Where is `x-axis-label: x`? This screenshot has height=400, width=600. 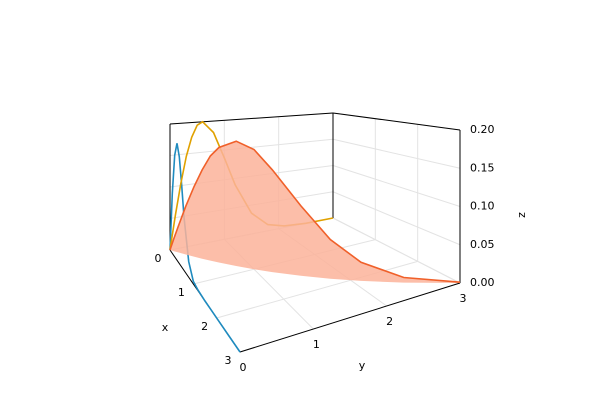 x-axis-label: x is located at coordinates (165, 327).